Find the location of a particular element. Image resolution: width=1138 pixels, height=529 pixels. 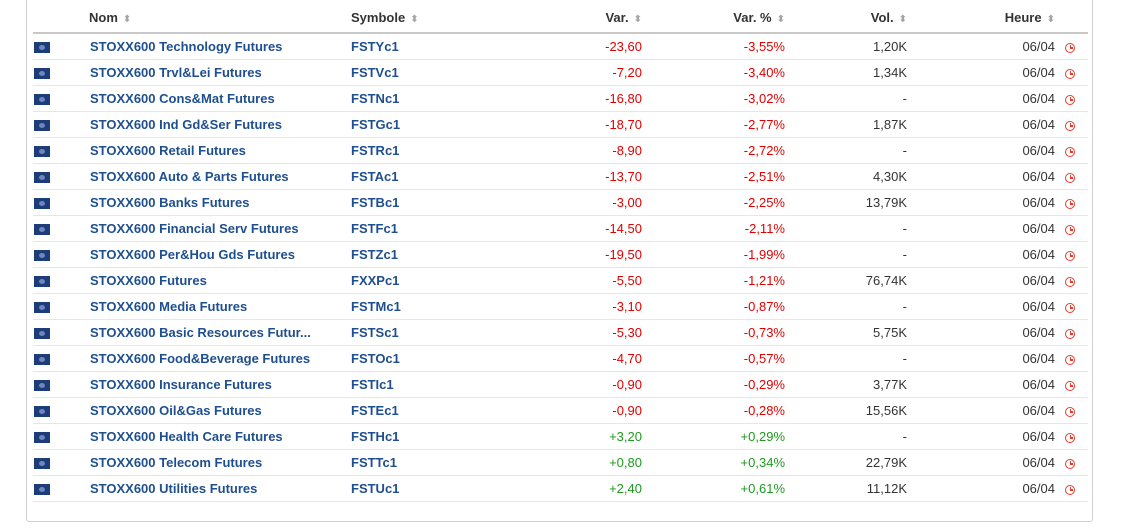

header-change-pct-label: Var. % is located at coordinates (752, 17).